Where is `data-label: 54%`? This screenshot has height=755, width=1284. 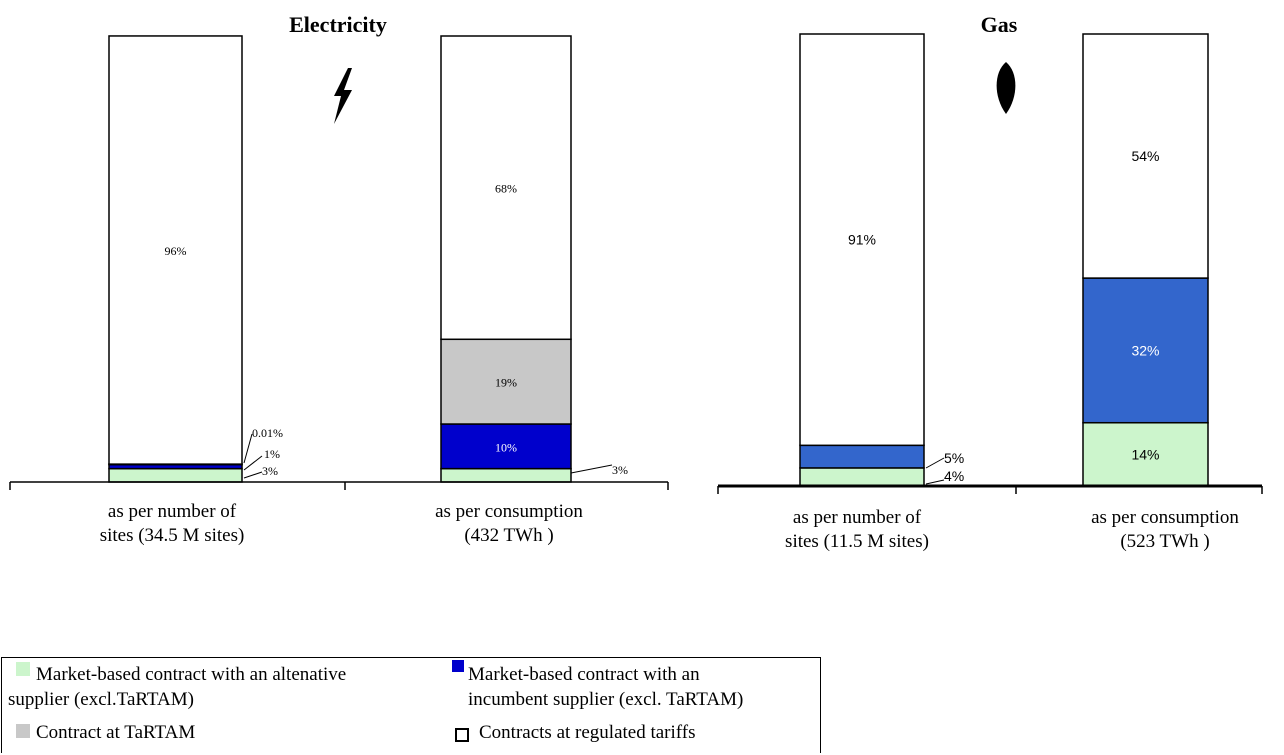 data-label: 54% is located at coordinates (1145, 156).